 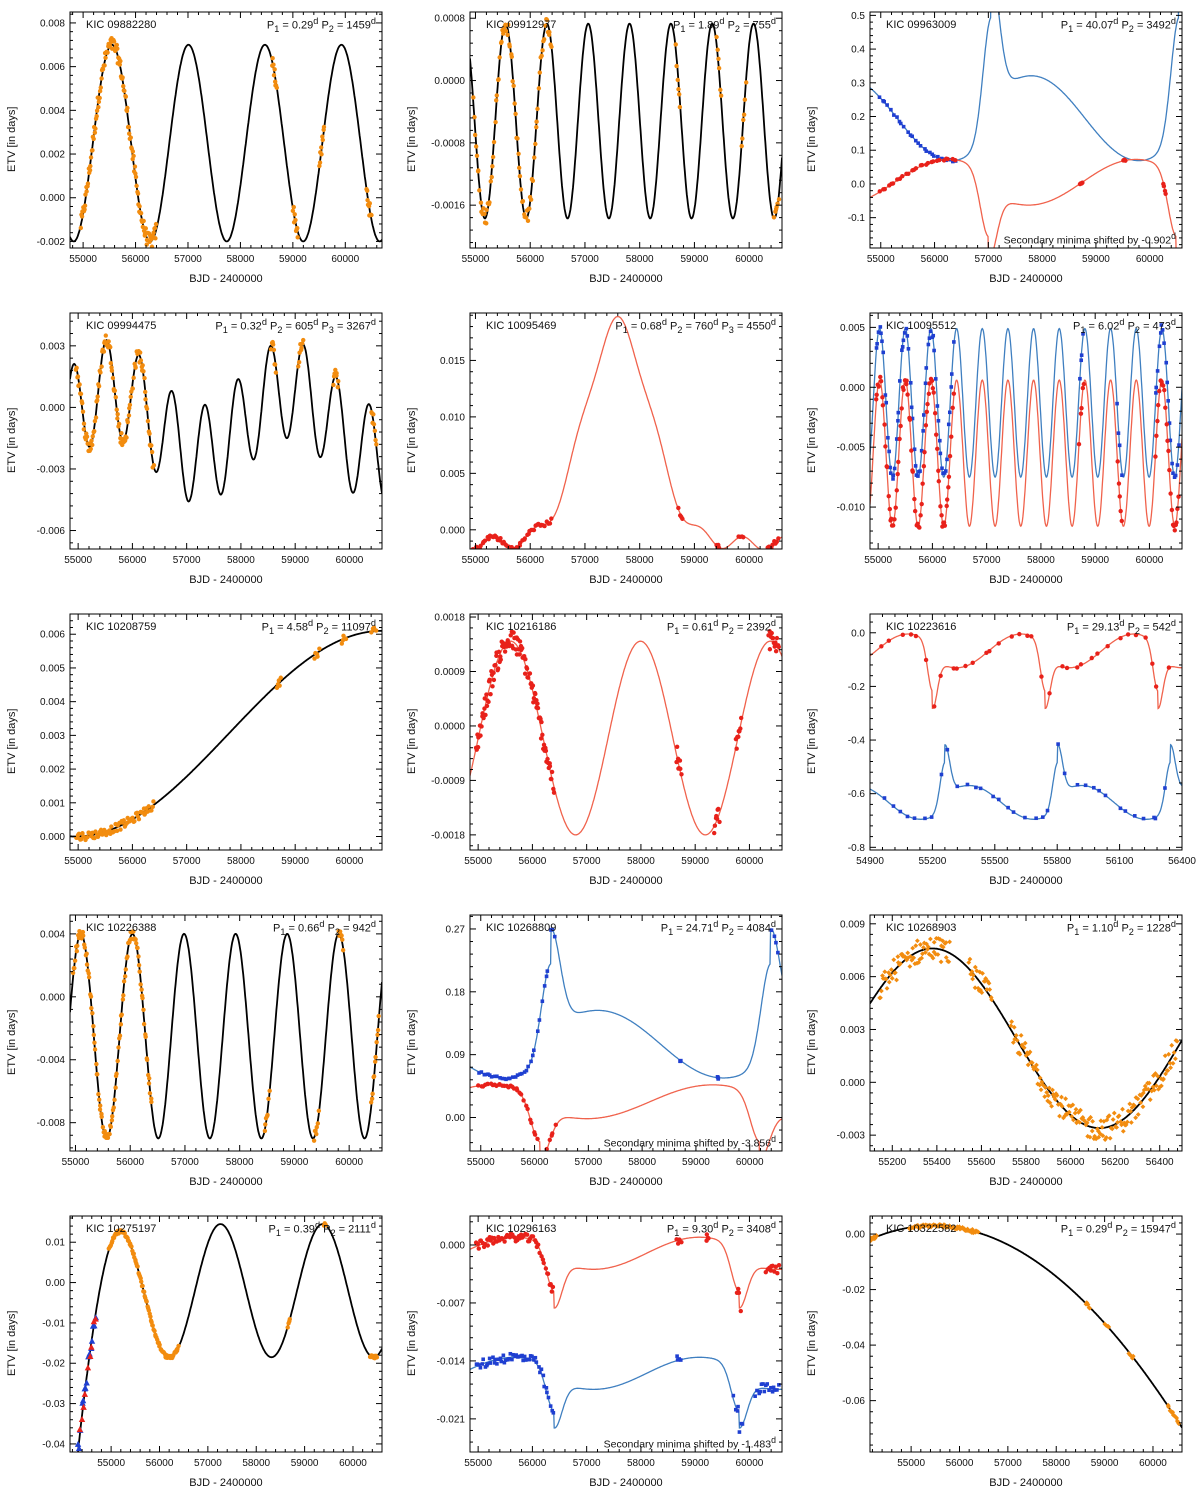 What do you see at coordinates (852, 1030) in the screenshot?
I see `y-tick-label: 0.003` at bounding box center [852, 1030].